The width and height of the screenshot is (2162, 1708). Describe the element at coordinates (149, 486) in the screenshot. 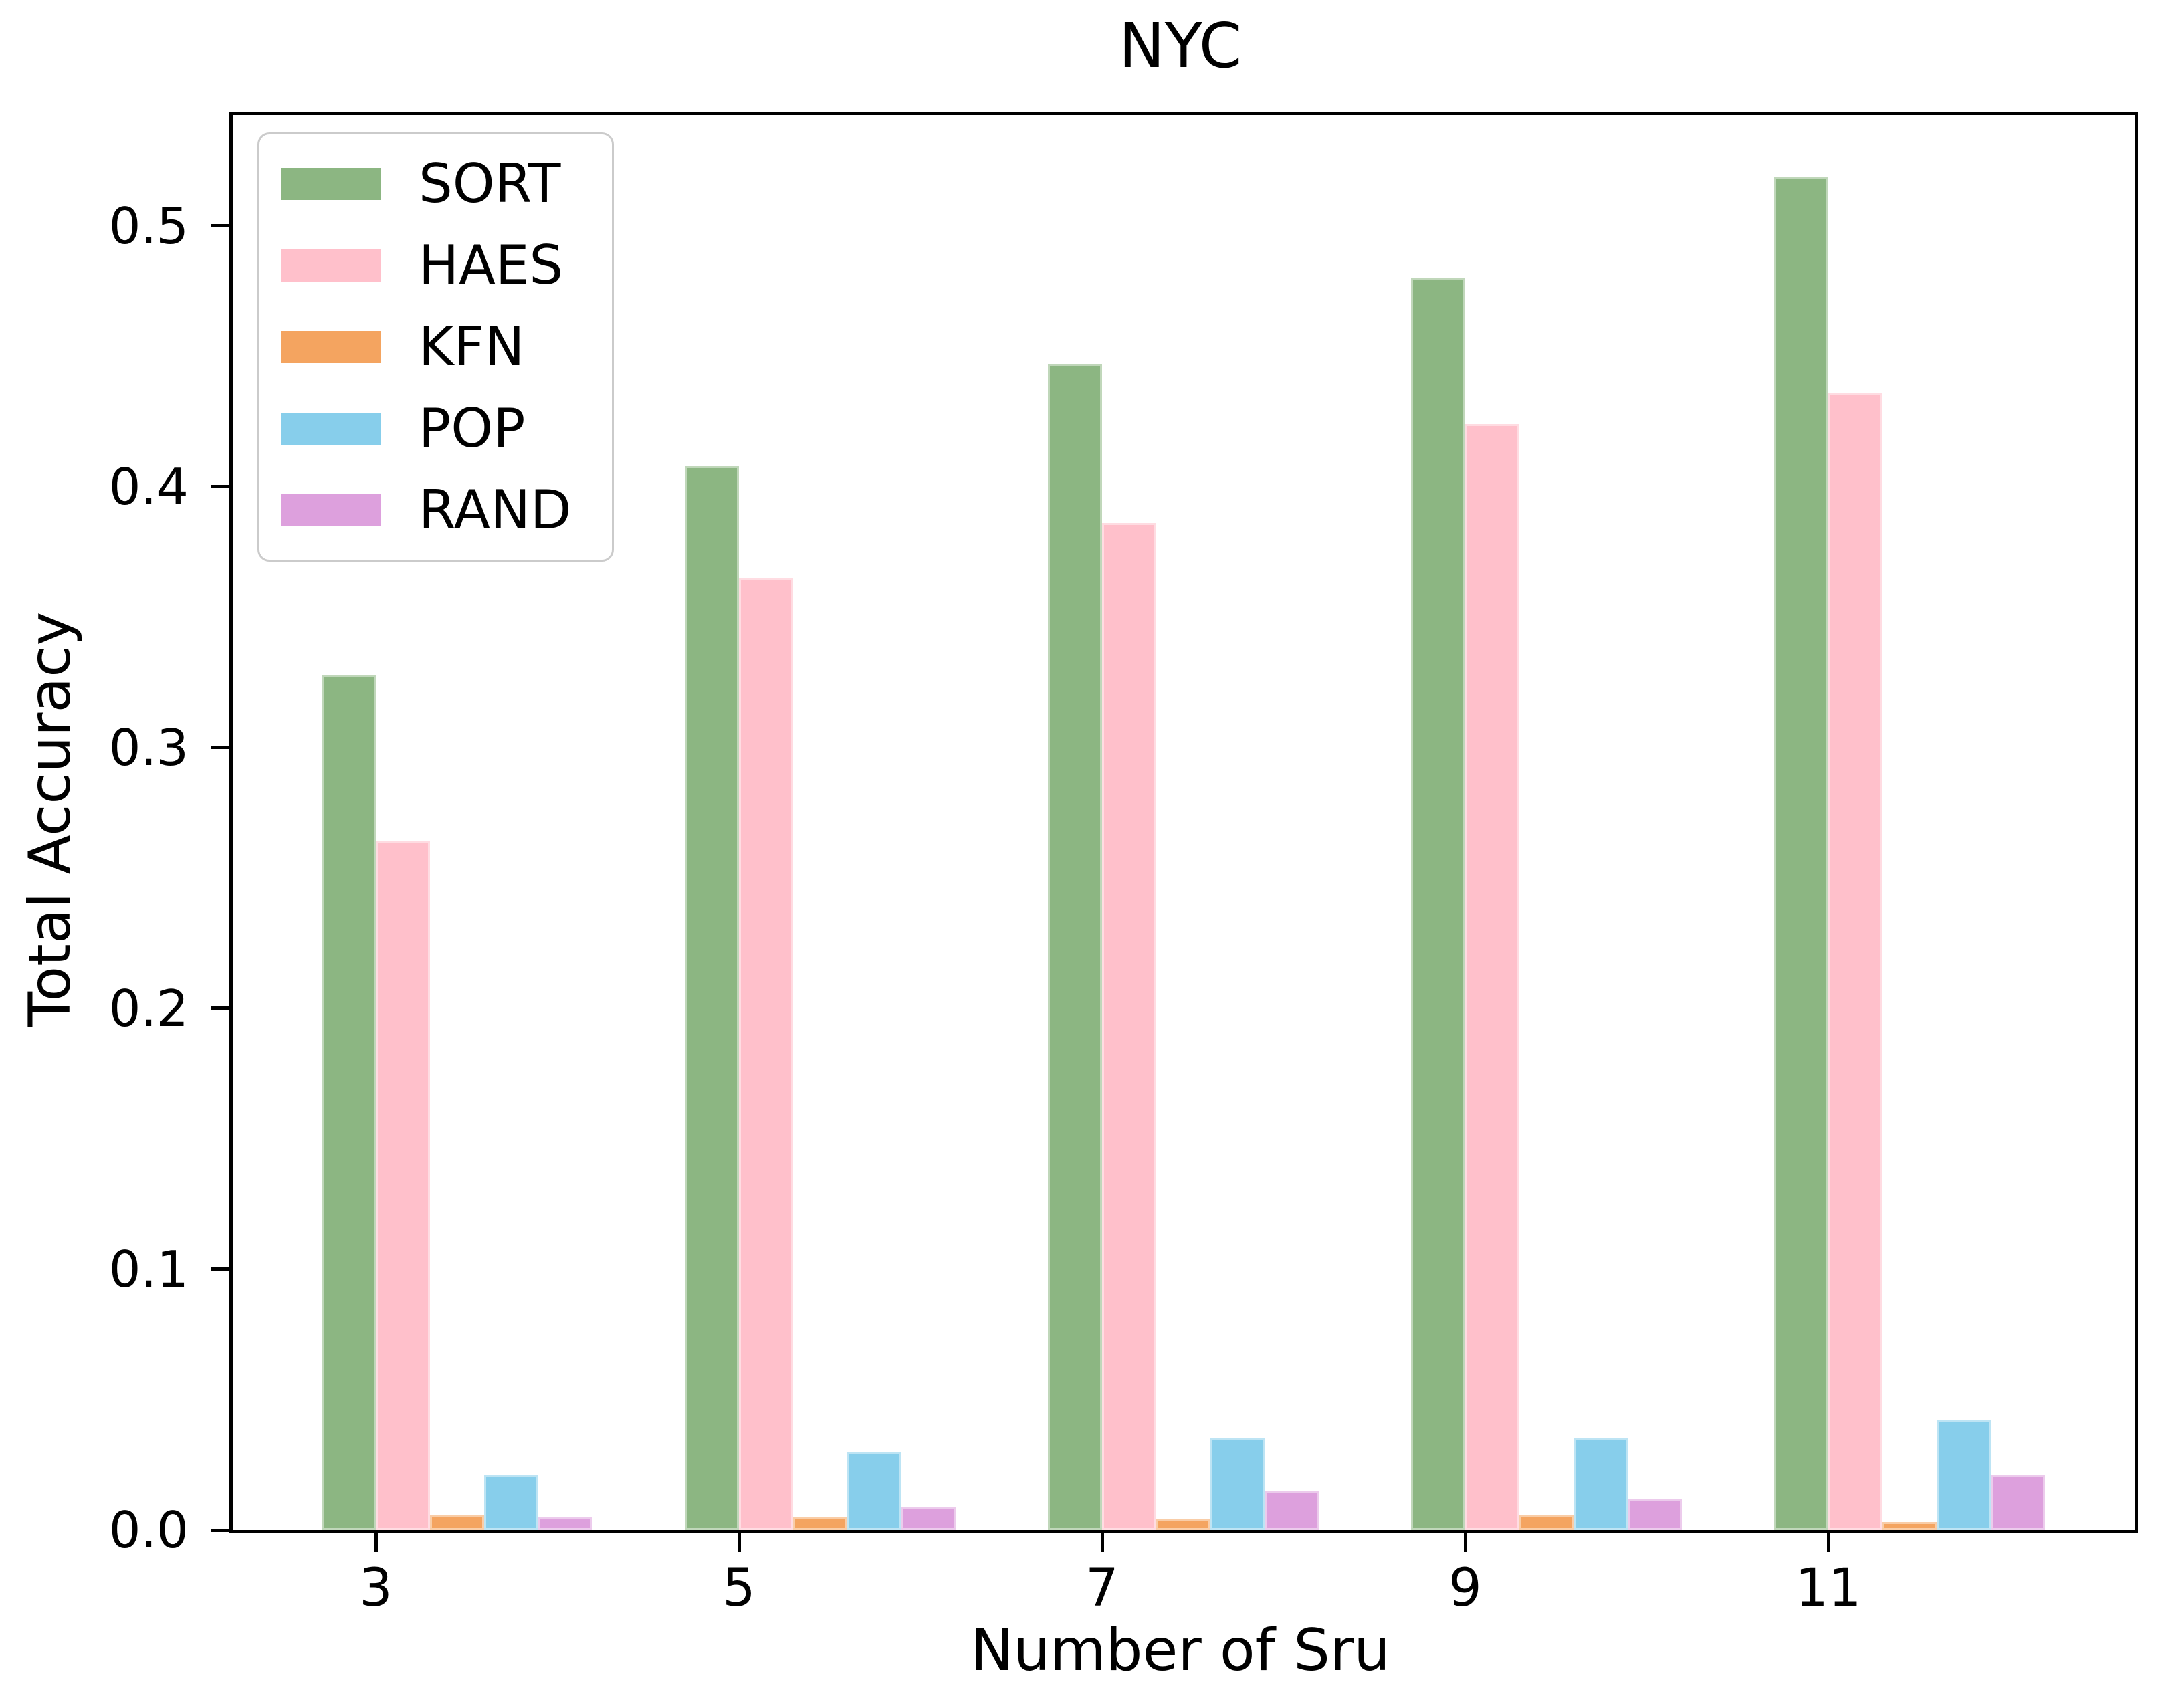

I see `y-tick-label-0.4: 0.4` at that location.